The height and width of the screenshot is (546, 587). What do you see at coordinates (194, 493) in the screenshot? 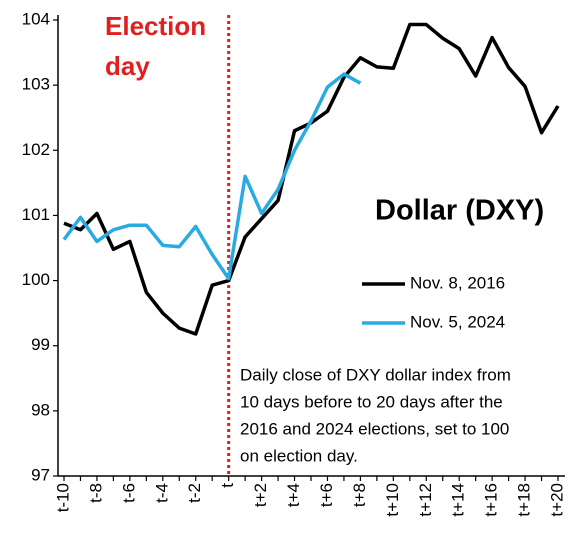
I see `x-tick-label: t-2` at bounding box center [194, 493].